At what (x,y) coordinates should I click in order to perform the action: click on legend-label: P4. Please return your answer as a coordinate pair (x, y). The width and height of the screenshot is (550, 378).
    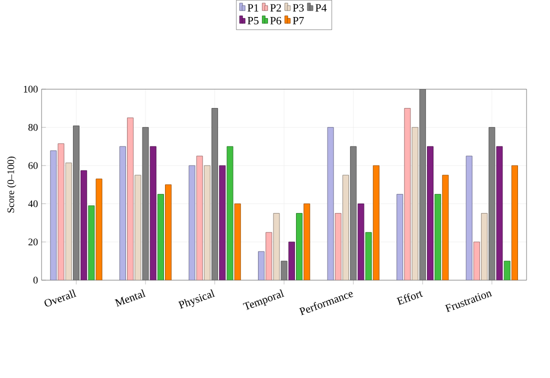
    Looking at the image, I should click on (321, 8).